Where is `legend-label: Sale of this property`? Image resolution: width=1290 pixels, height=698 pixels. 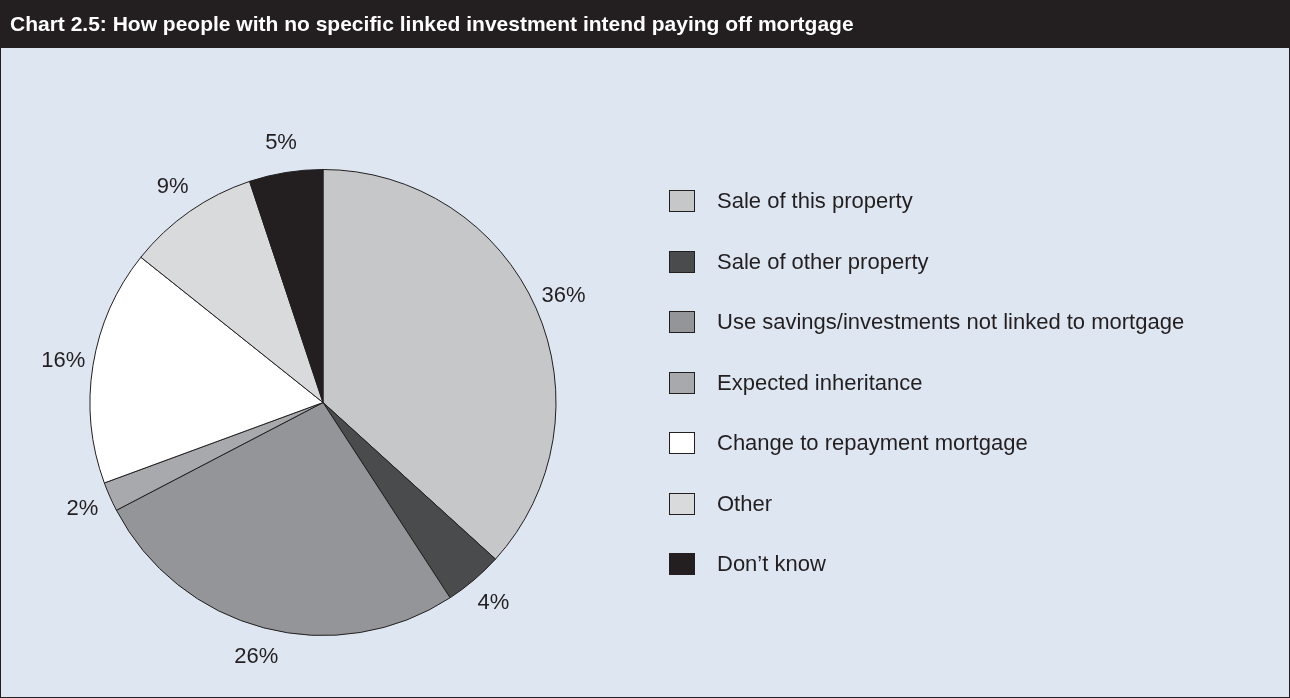
legend-label: Sale of this property is located at coordinates (815, 201).